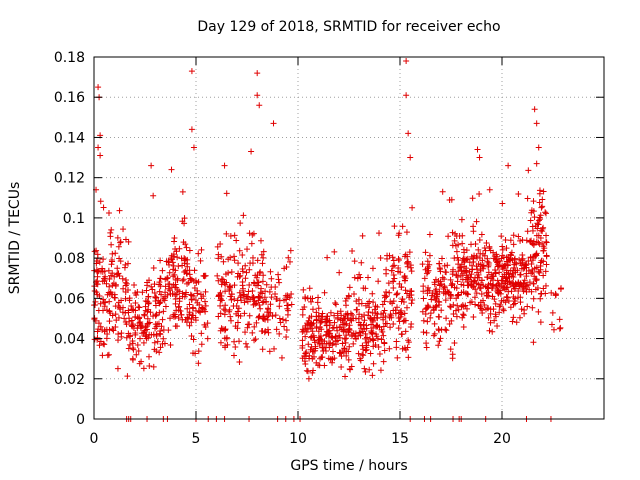 This screenshot has width=640, height=480. What do you see at coordinates (69, 340) in the screenshot?
I see `y-tick-label: 0.04` at bounding box center [69, 340].